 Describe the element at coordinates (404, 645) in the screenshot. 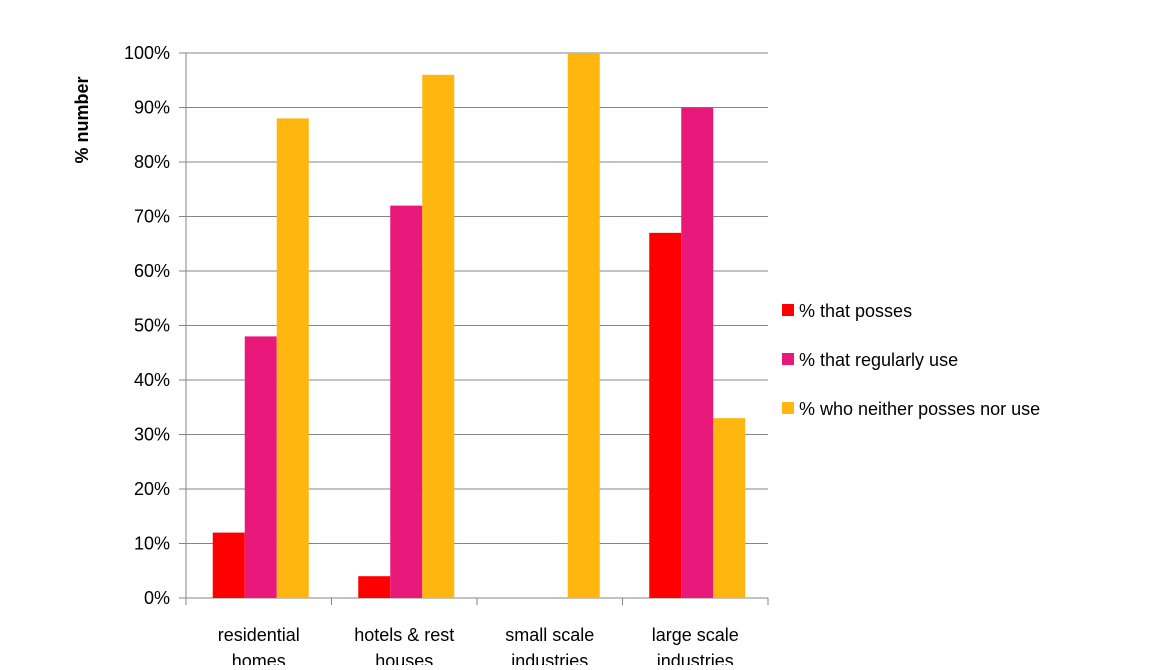

I see `x-category-label: hotels & rest houses` at that location.